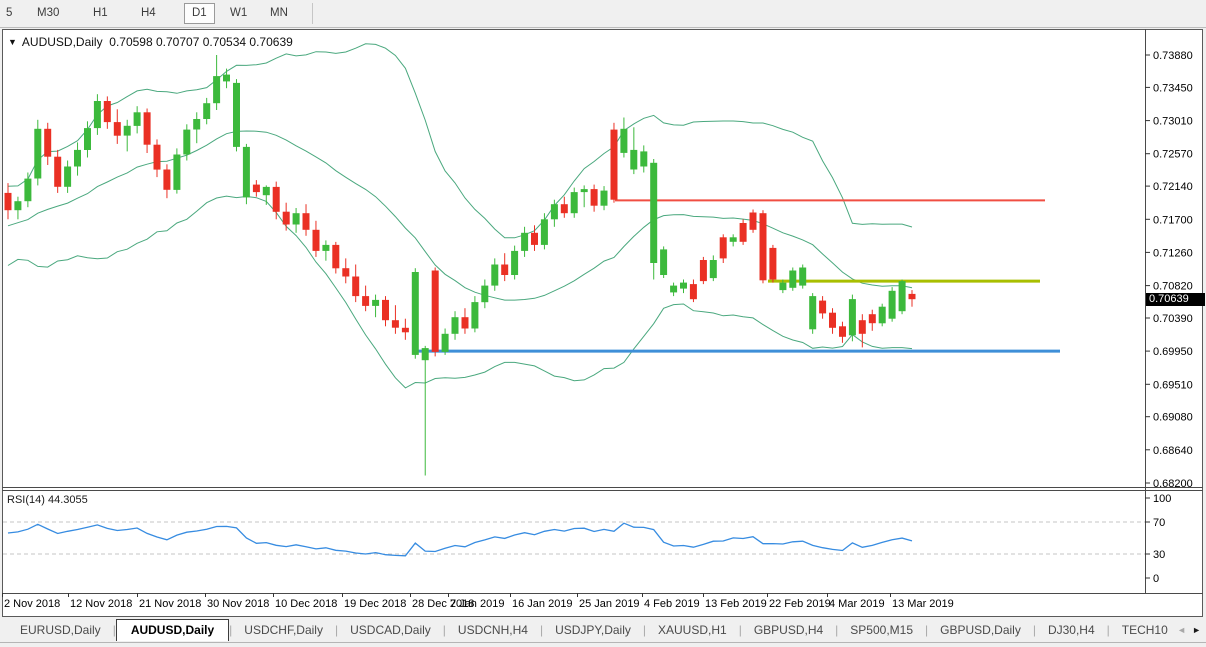 The height and width of the screenshot is (647, 1206). What do you see at coordinates (279, 13) in the screenshot?
I see `timeframe-button-mn: MN` at bounding box center [279, 13].